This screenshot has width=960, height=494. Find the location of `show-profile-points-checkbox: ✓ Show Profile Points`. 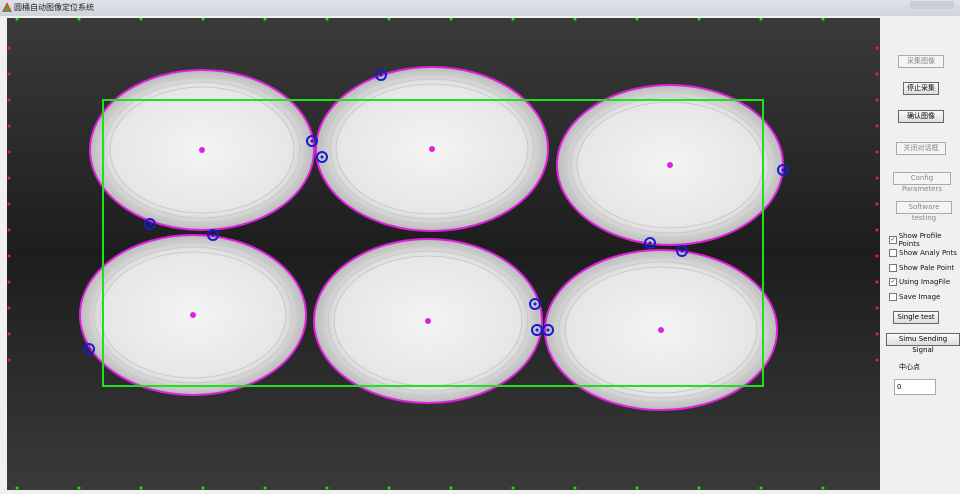

show-profile-points-checkbox: ✓ Show Profile Points is located at coordinates (924, 240).